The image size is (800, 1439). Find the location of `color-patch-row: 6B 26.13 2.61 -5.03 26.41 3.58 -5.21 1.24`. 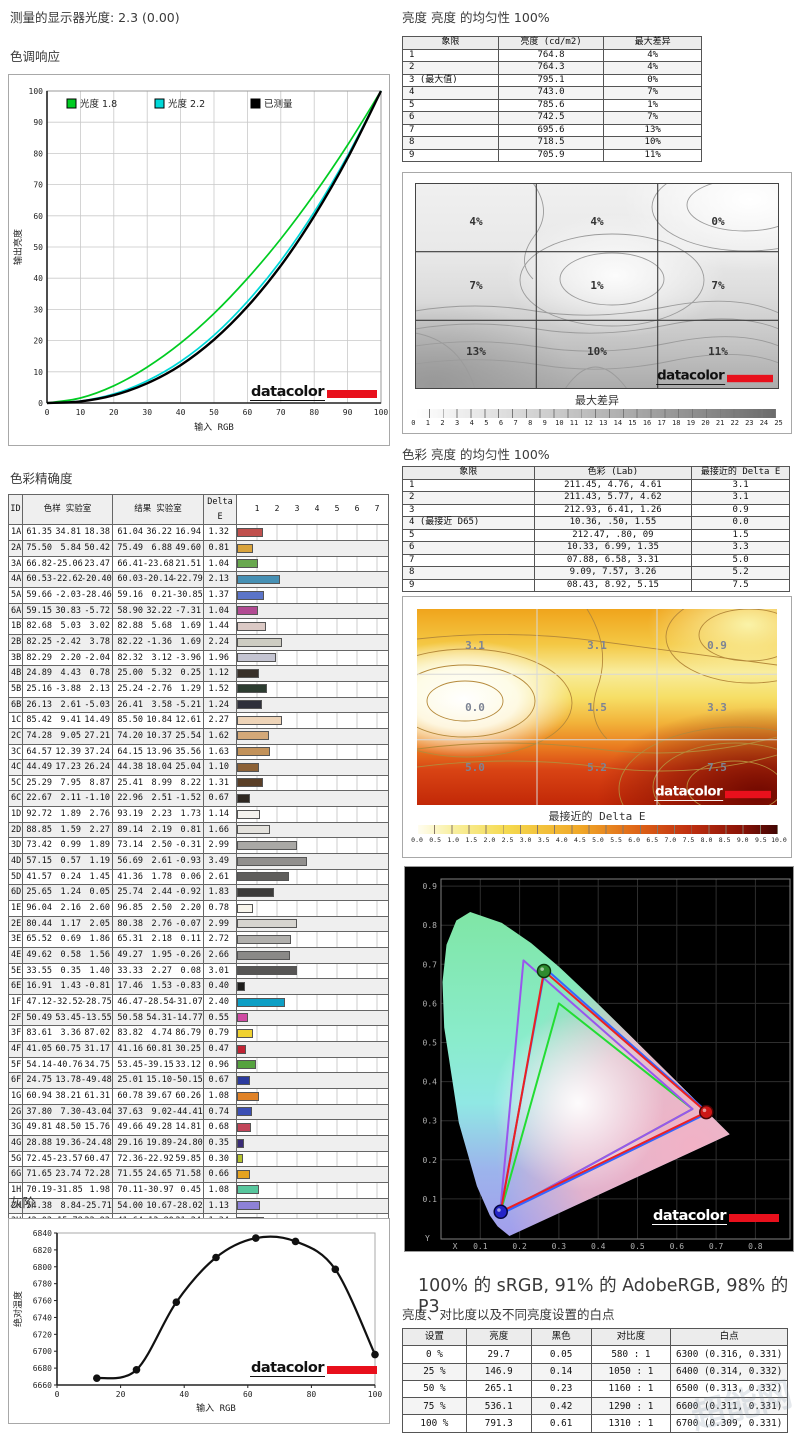

color-patch-row: 6B 26.13 2.61 -5.03 26.41 3.58 -5.21 1.24 is located at coordinates (198, 705).